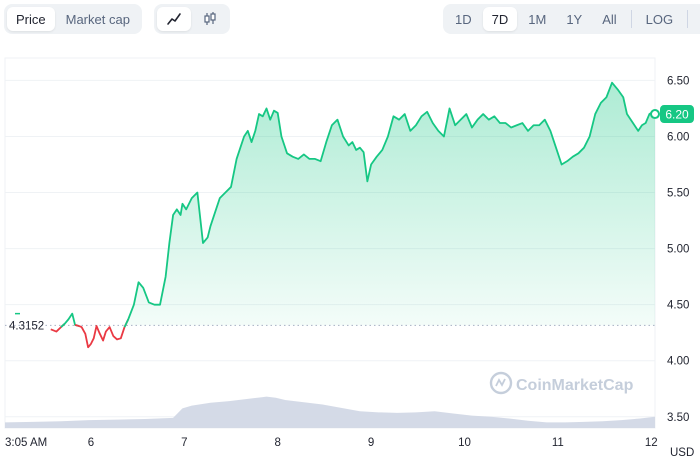 This screenshot has height=461, width=700. I want to click on candlestick-button, so click(210, 19).